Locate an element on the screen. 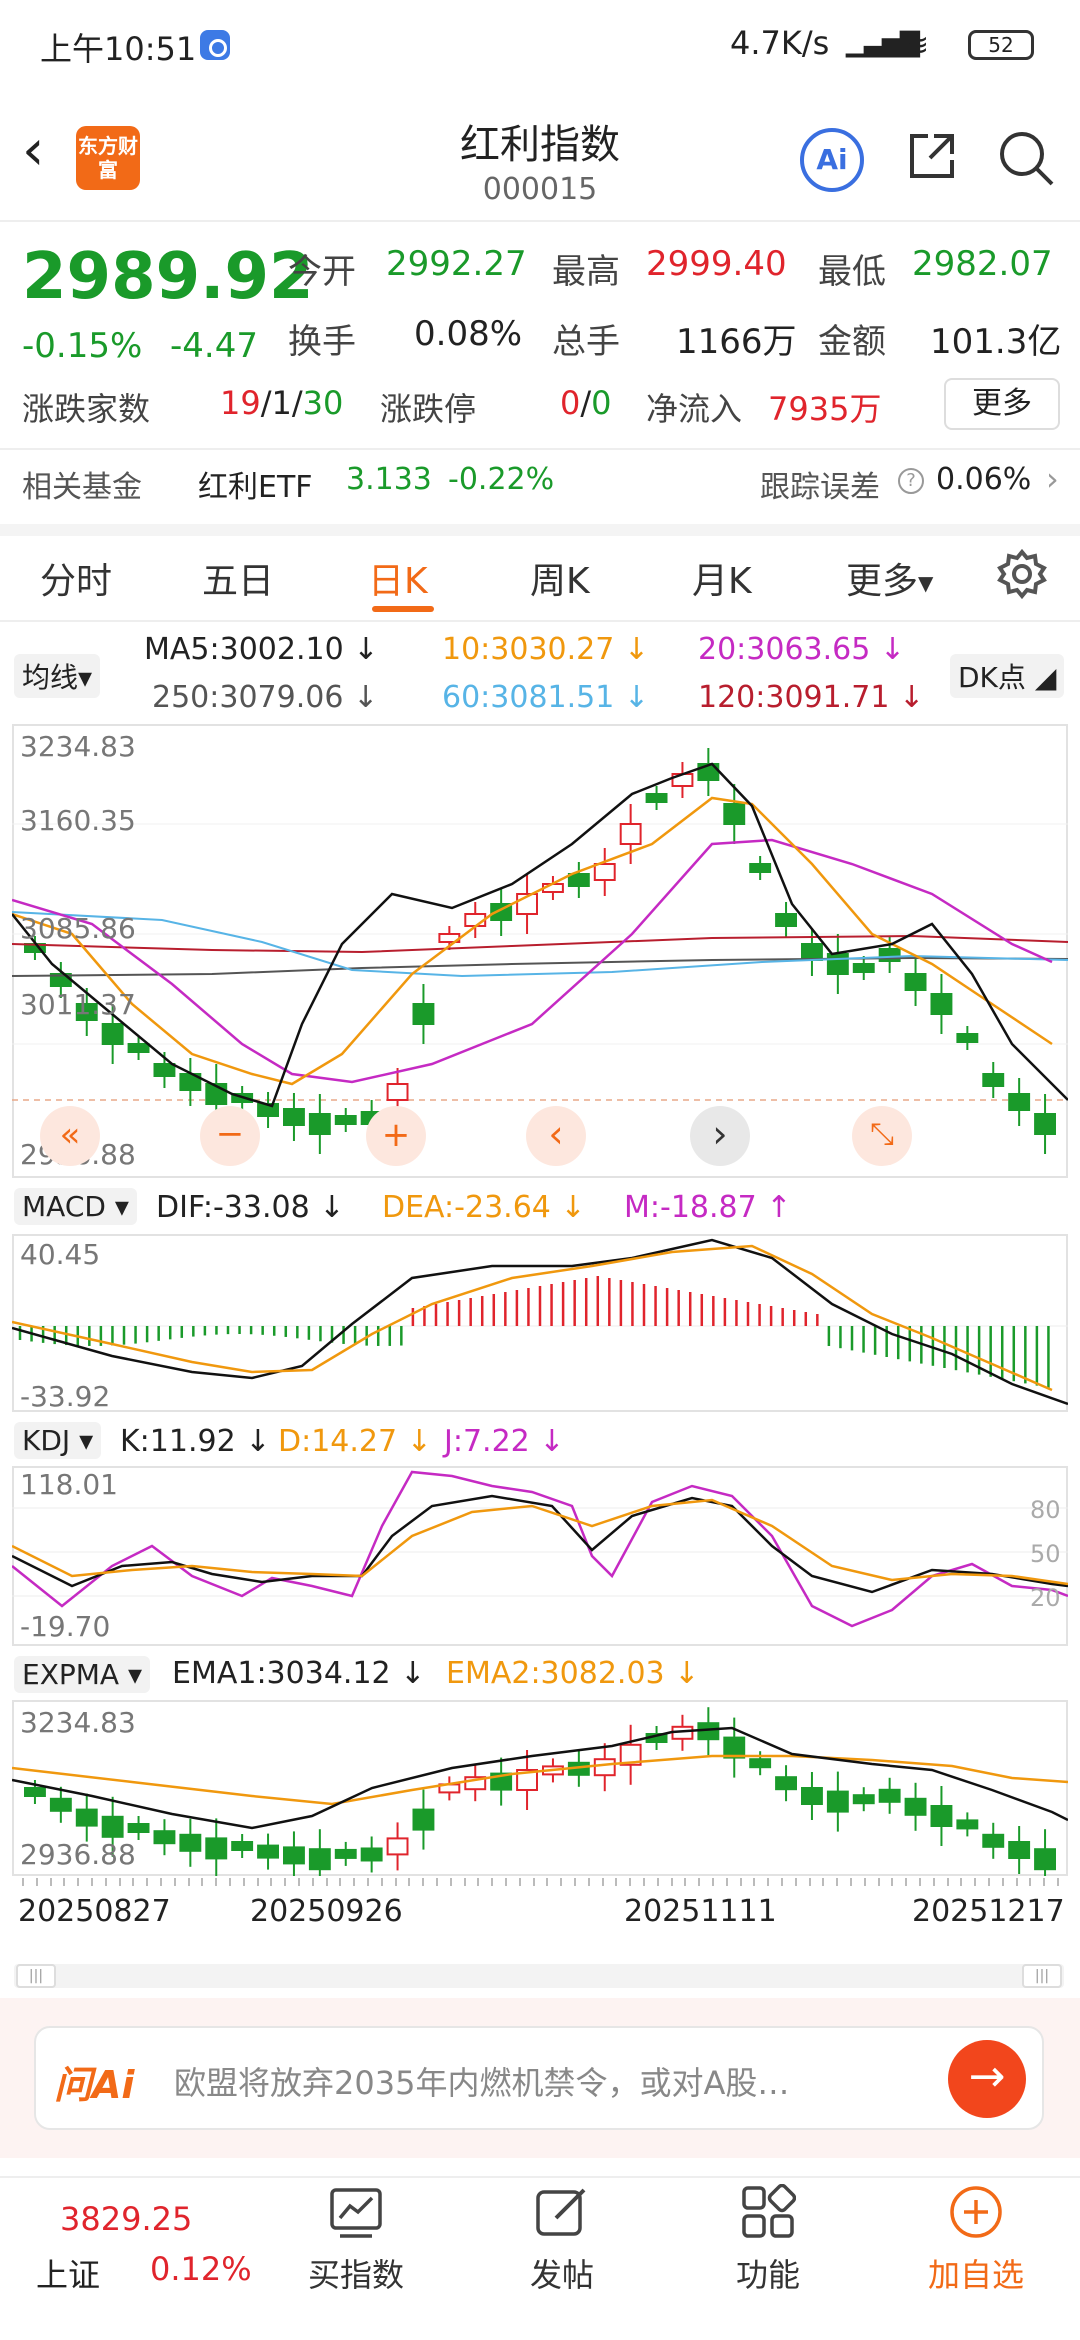 This screenshot has width=1080, height=2340. nav-functions: 功能 is located at coordinates (767, 2275).